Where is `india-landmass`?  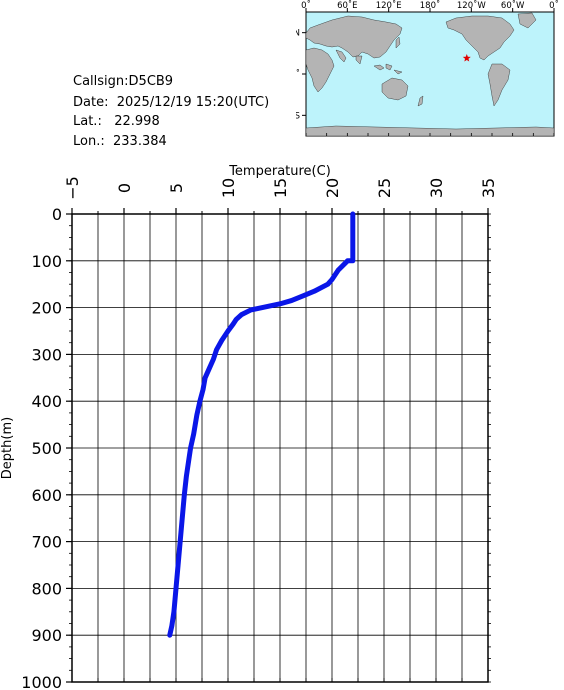
india-landmass is located at coordinates (349, 57).